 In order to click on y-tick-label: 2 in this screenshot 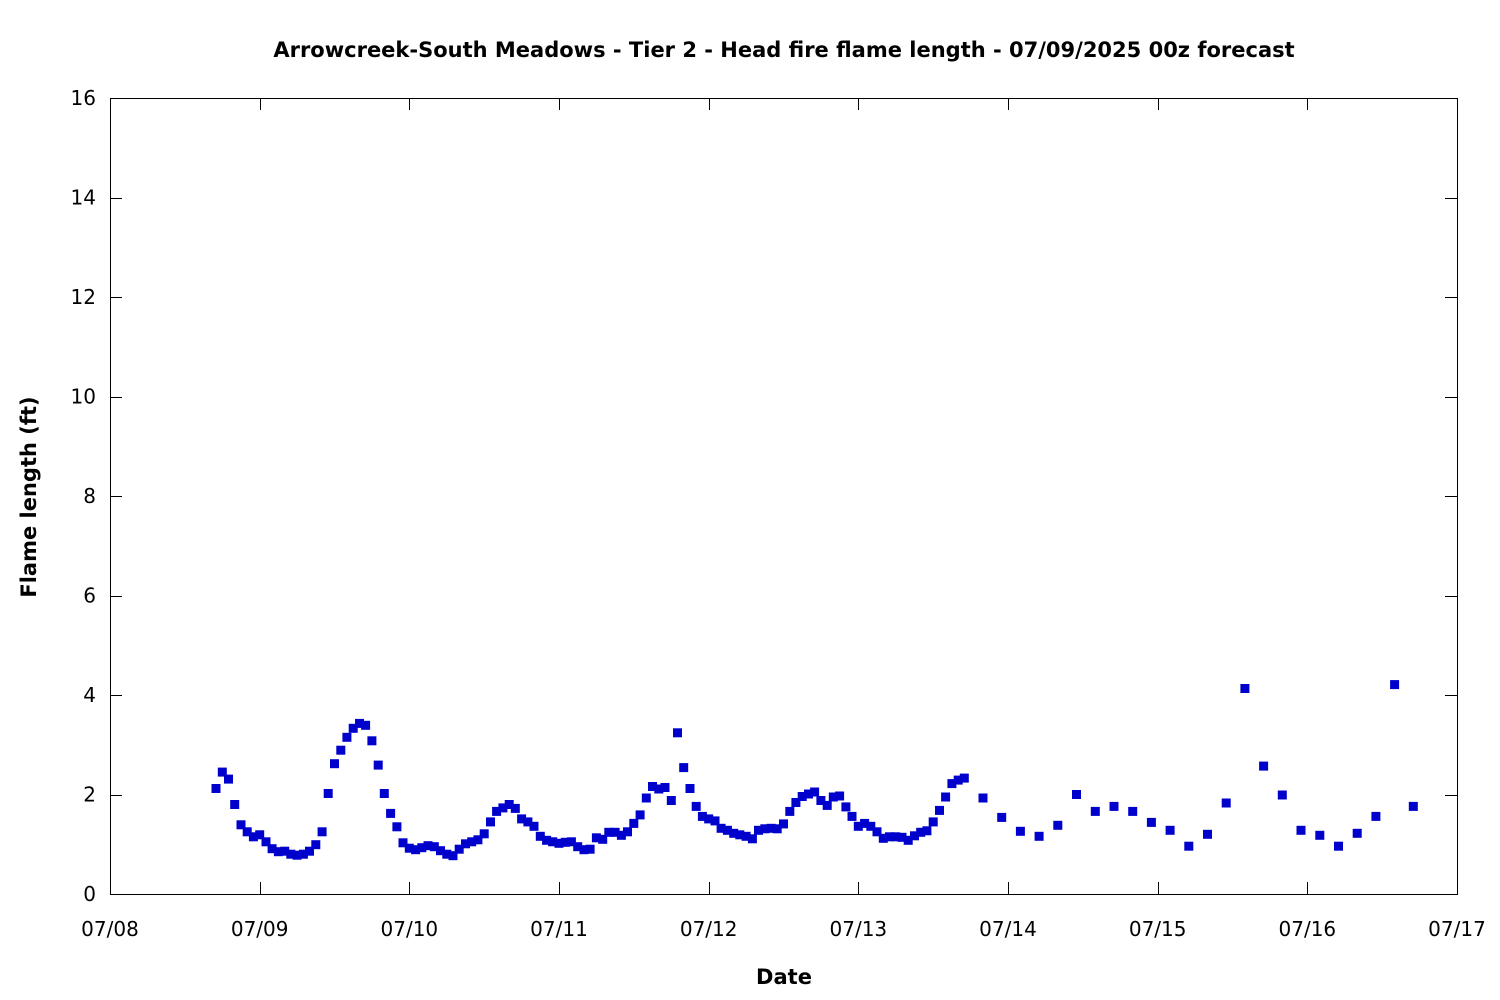, I will do `click(89, 795)`.